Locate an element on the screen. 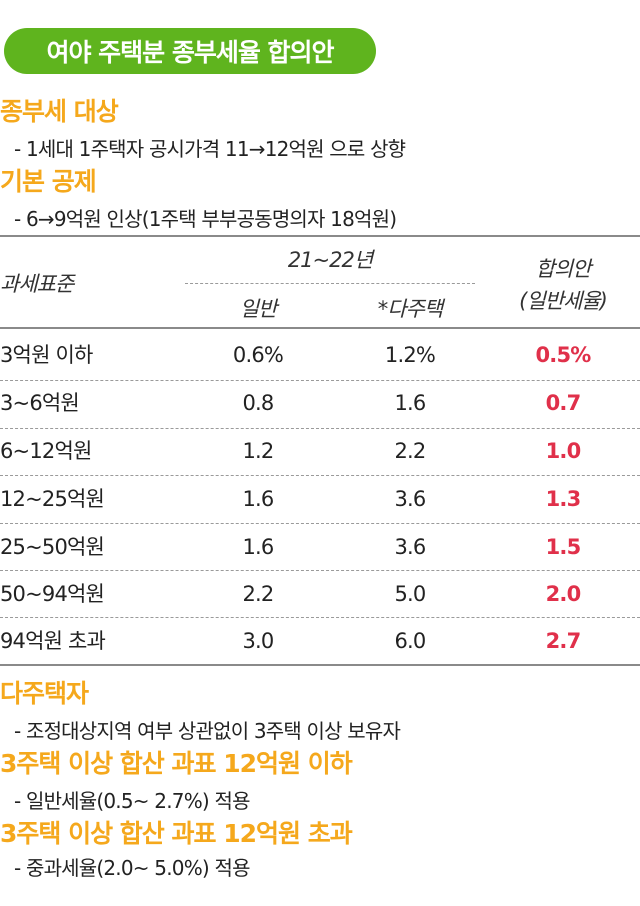 The width and height of the screenshot is (640, 906). row-agreement: 0.7 is located at coordinates (563, 403).